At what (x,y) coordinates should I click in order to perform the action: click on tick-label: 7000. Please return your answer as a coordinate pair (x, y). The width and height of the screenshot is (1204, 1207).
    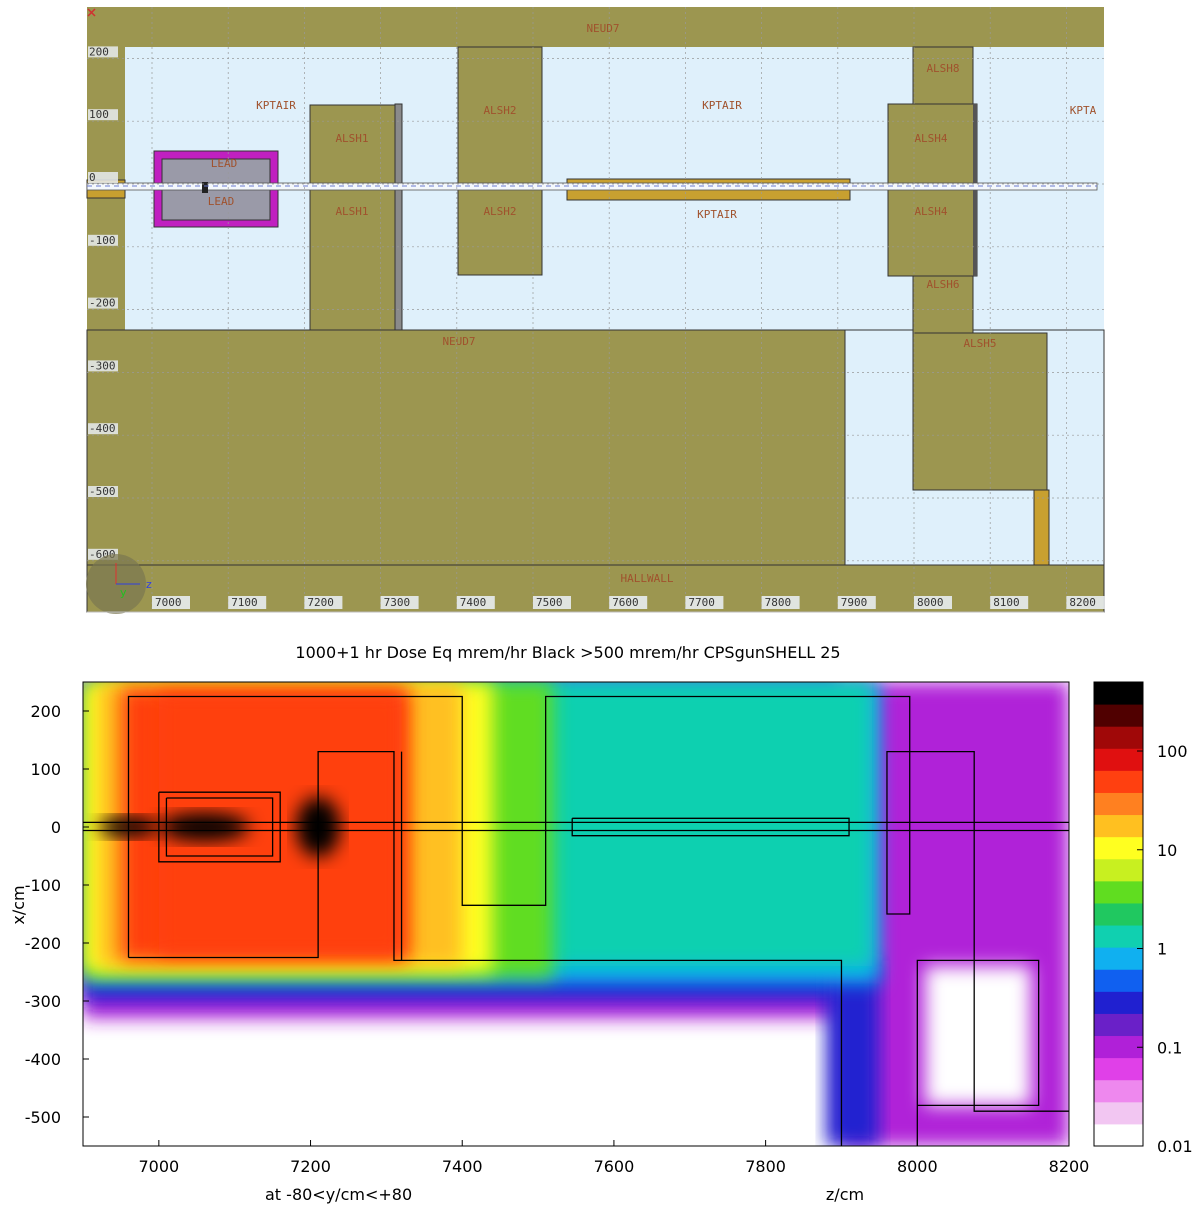
    Looking at the image, I should click on (168, 602).